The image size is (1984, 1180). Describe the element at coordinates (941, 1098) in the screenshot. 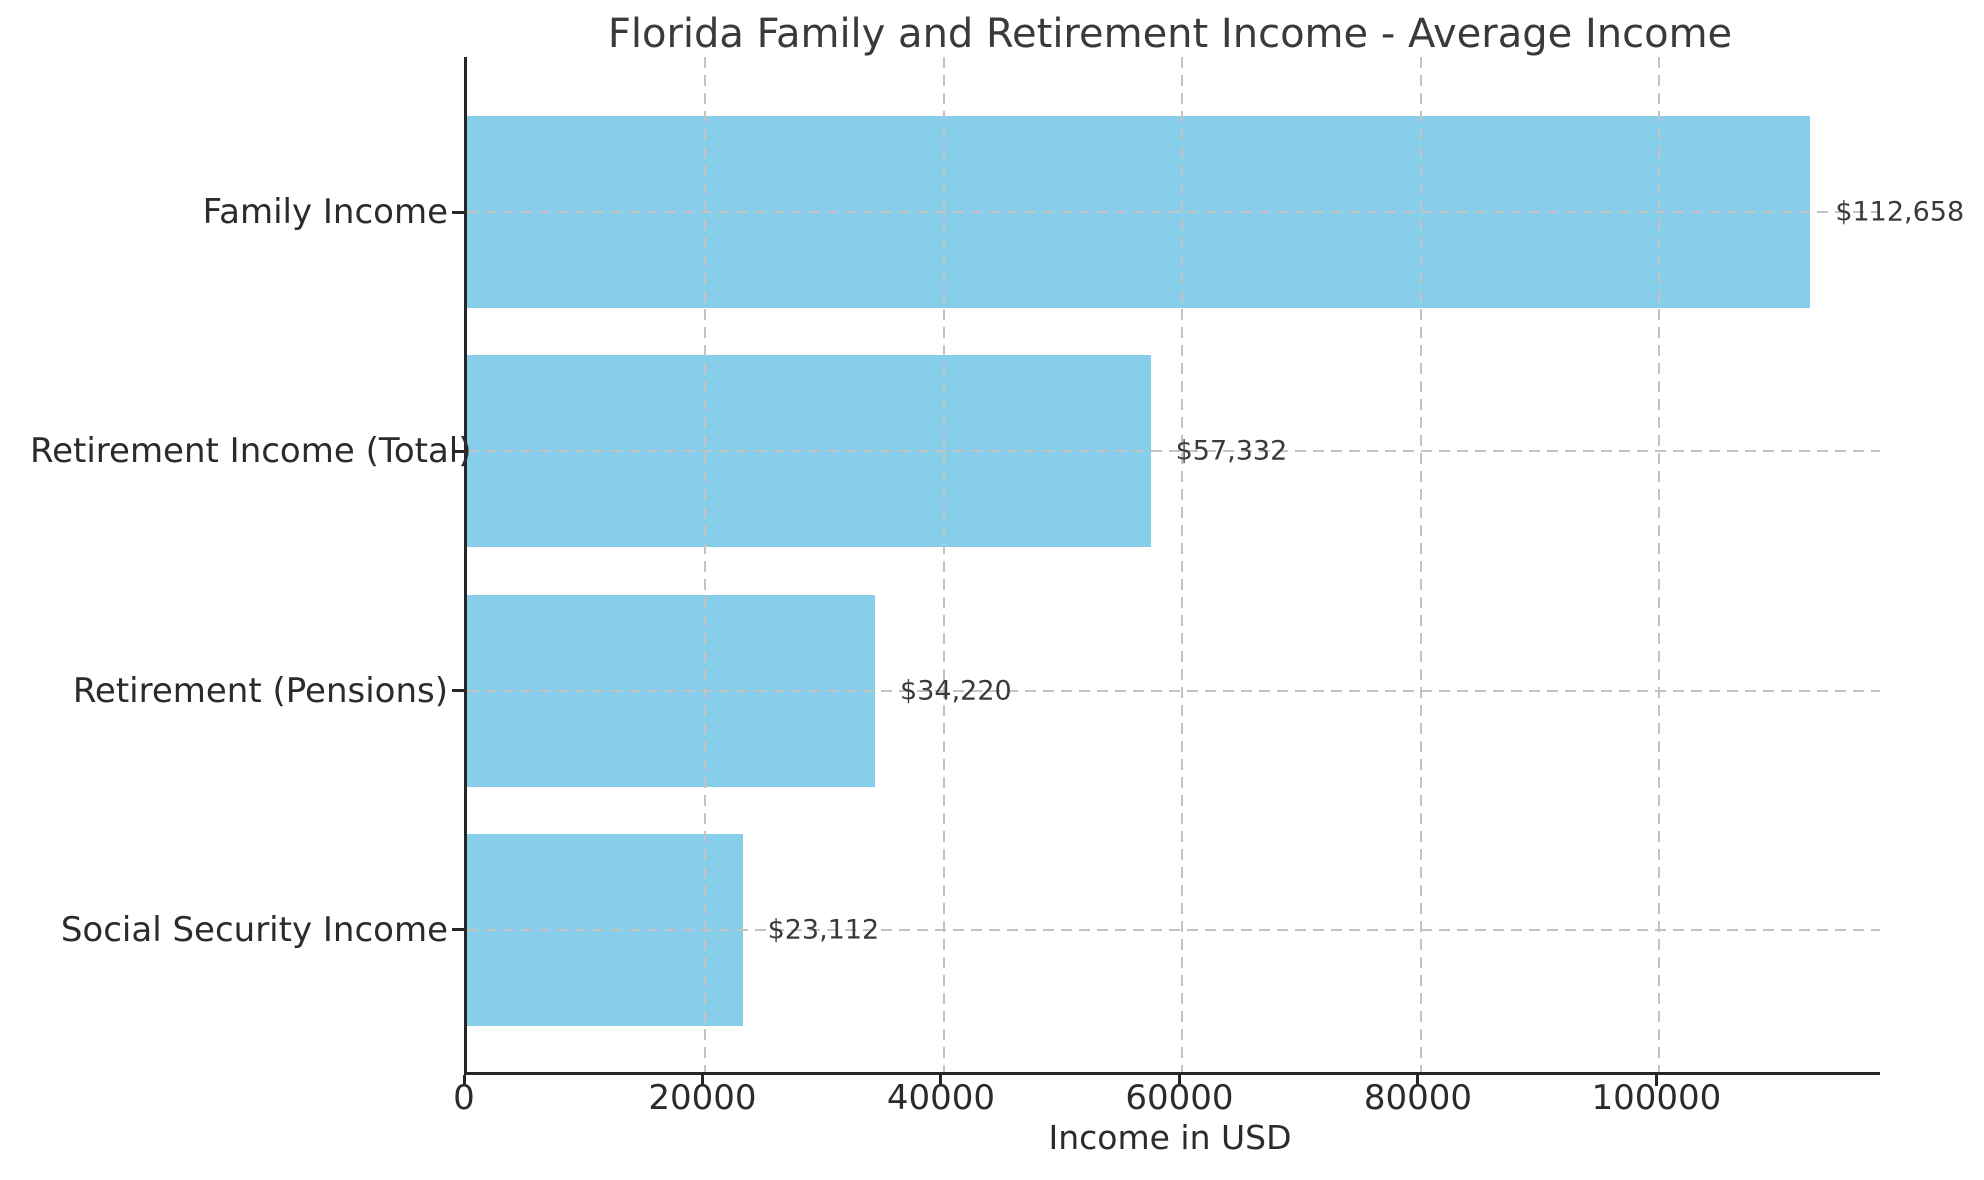

I see `x-tick-label: 40000` at that location.